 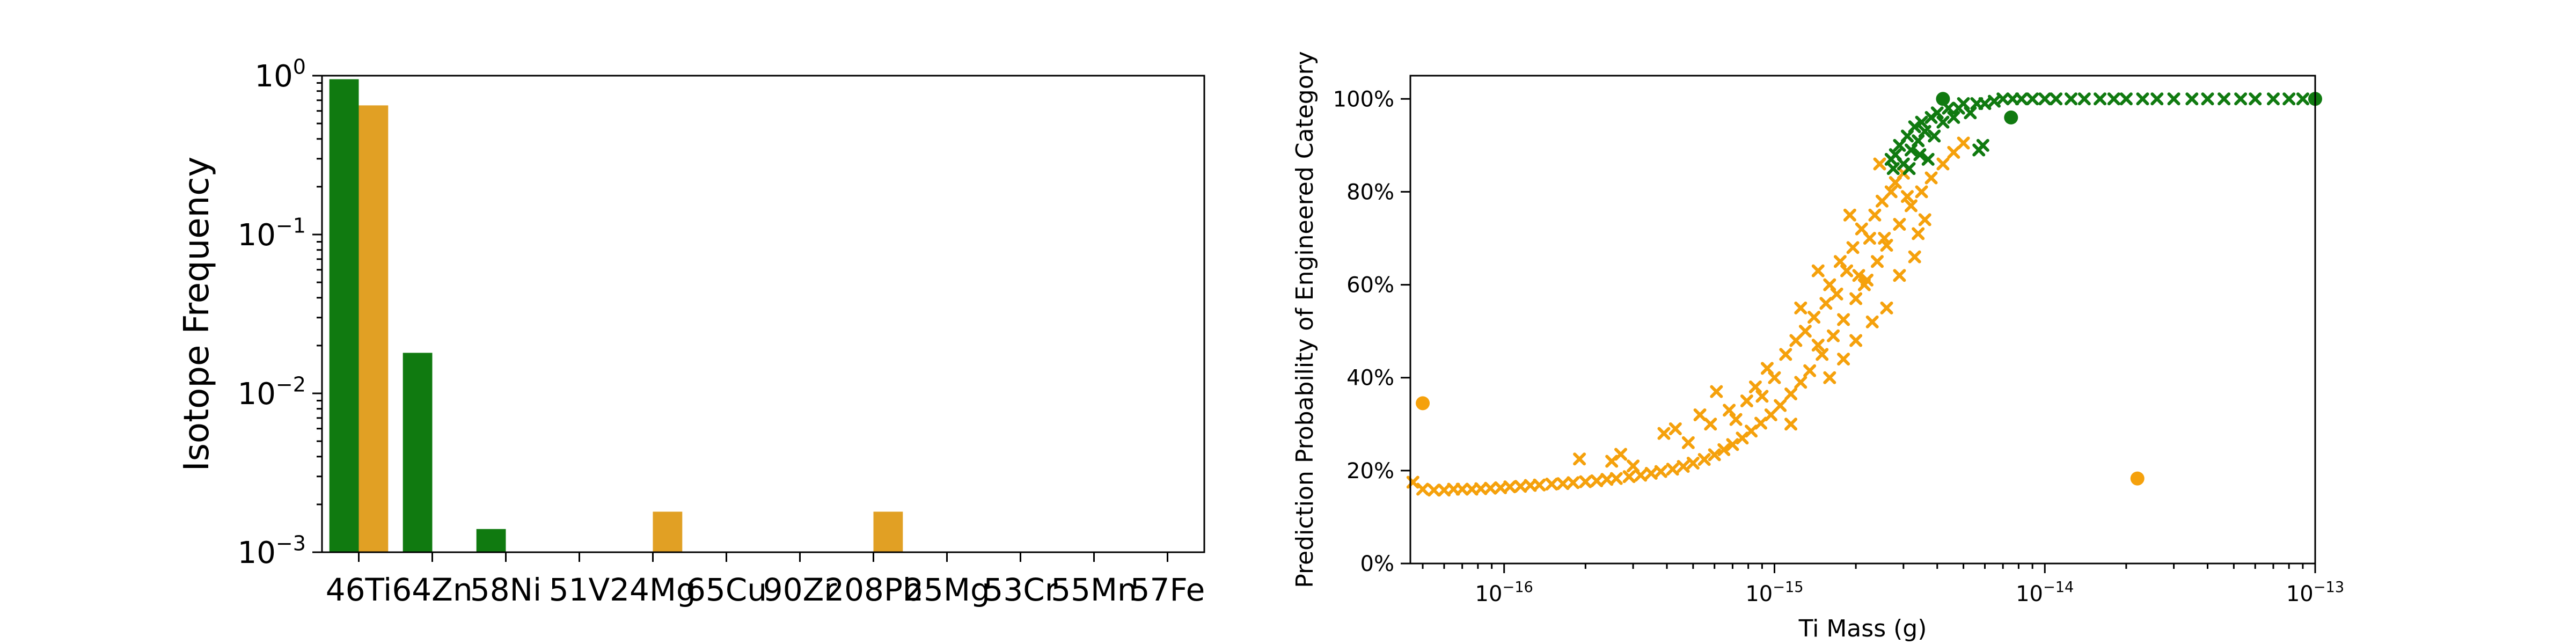 I want to click on y-tick-label: 10⁻³, so click(x=272, y=550).